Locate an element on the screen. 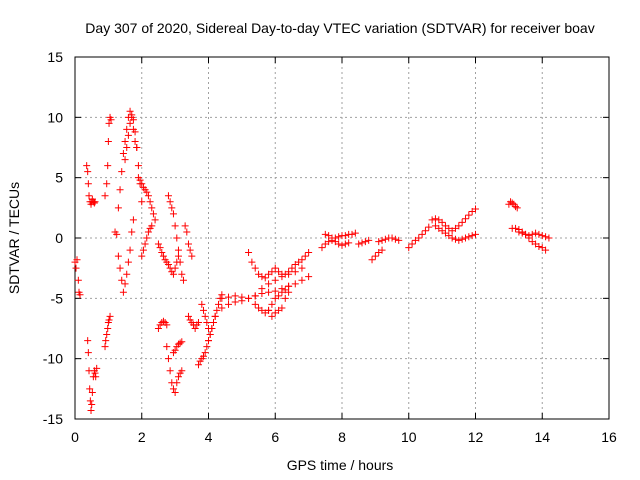 Image resolution: width=640 pixels, height=480 pixels. y-tick-label: -5 is located at coordinates (57, 298).